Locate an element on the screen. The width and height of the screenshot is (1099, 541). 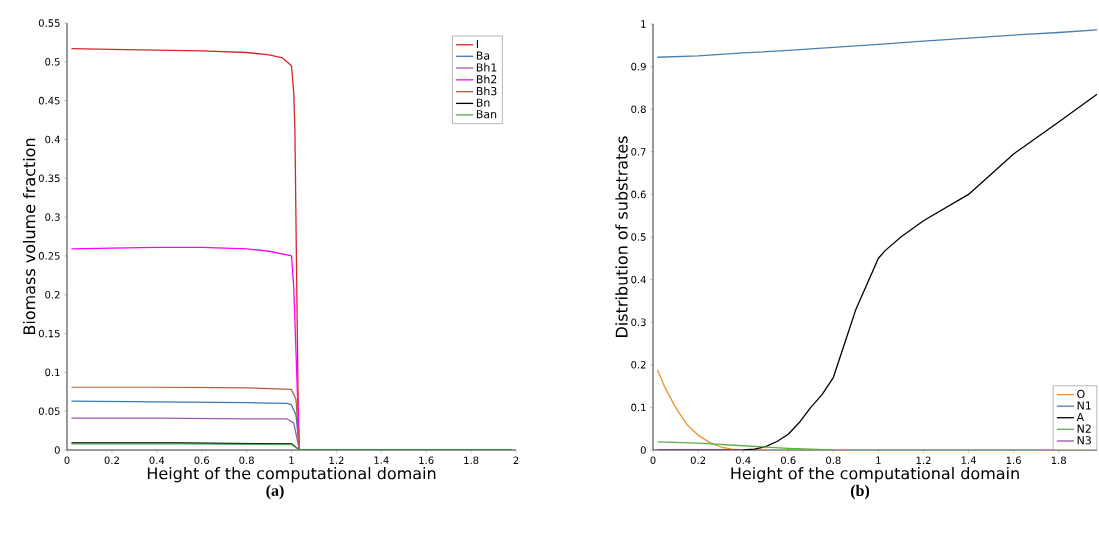
legend-label: Ba is located at coordinates (483, 55).